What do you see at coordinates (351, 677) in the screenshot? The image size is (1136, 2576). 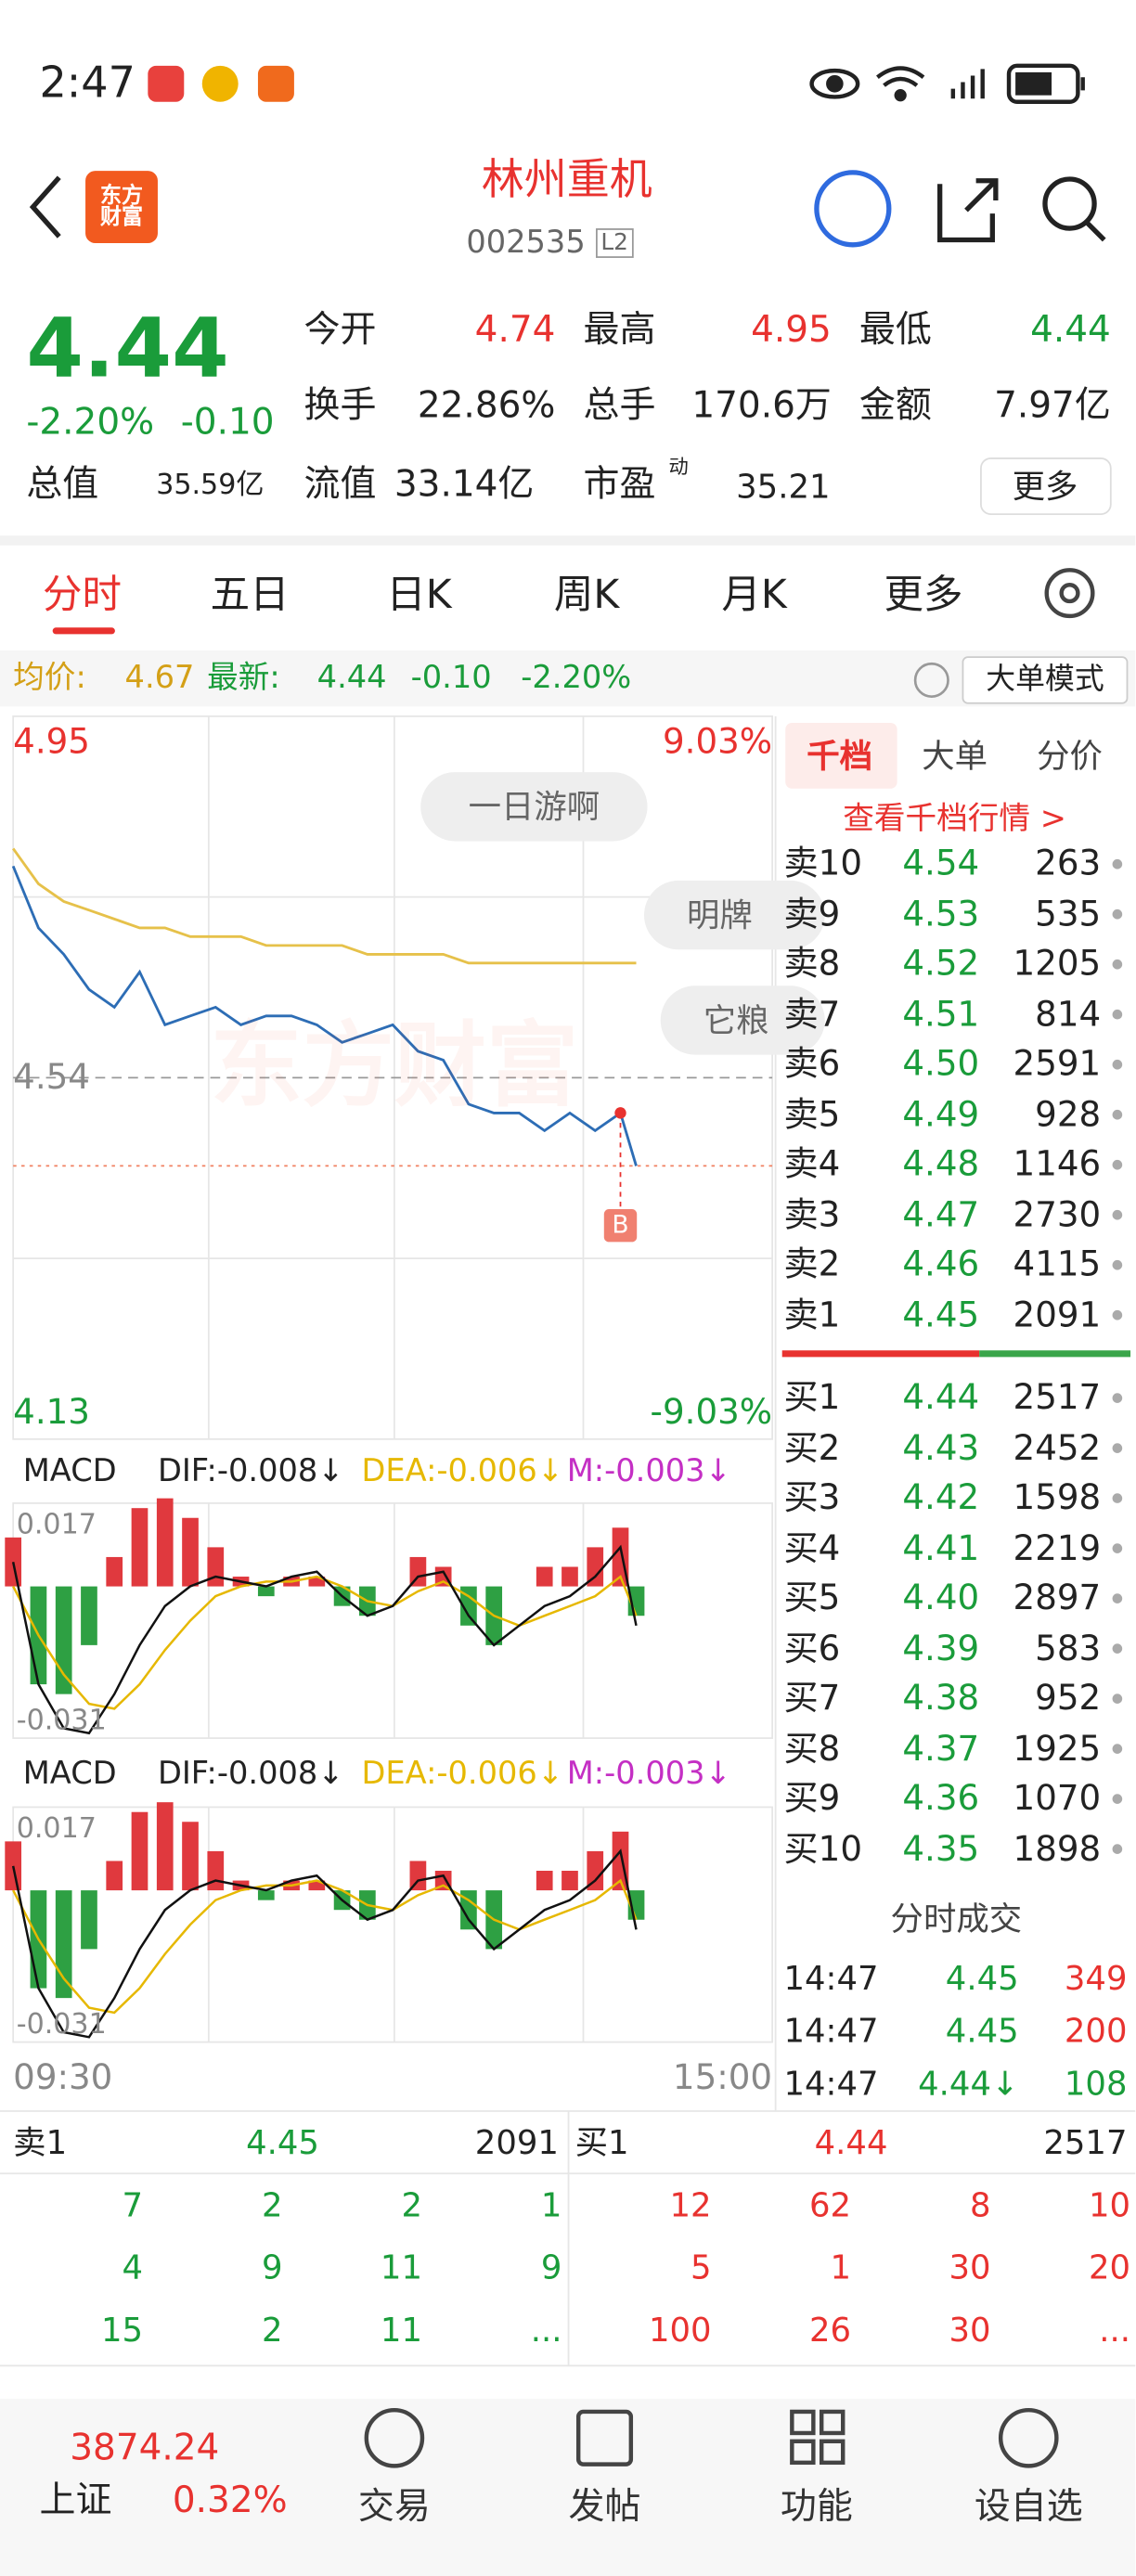 I see `latest: 4.44` at bounding box center [351, 677].